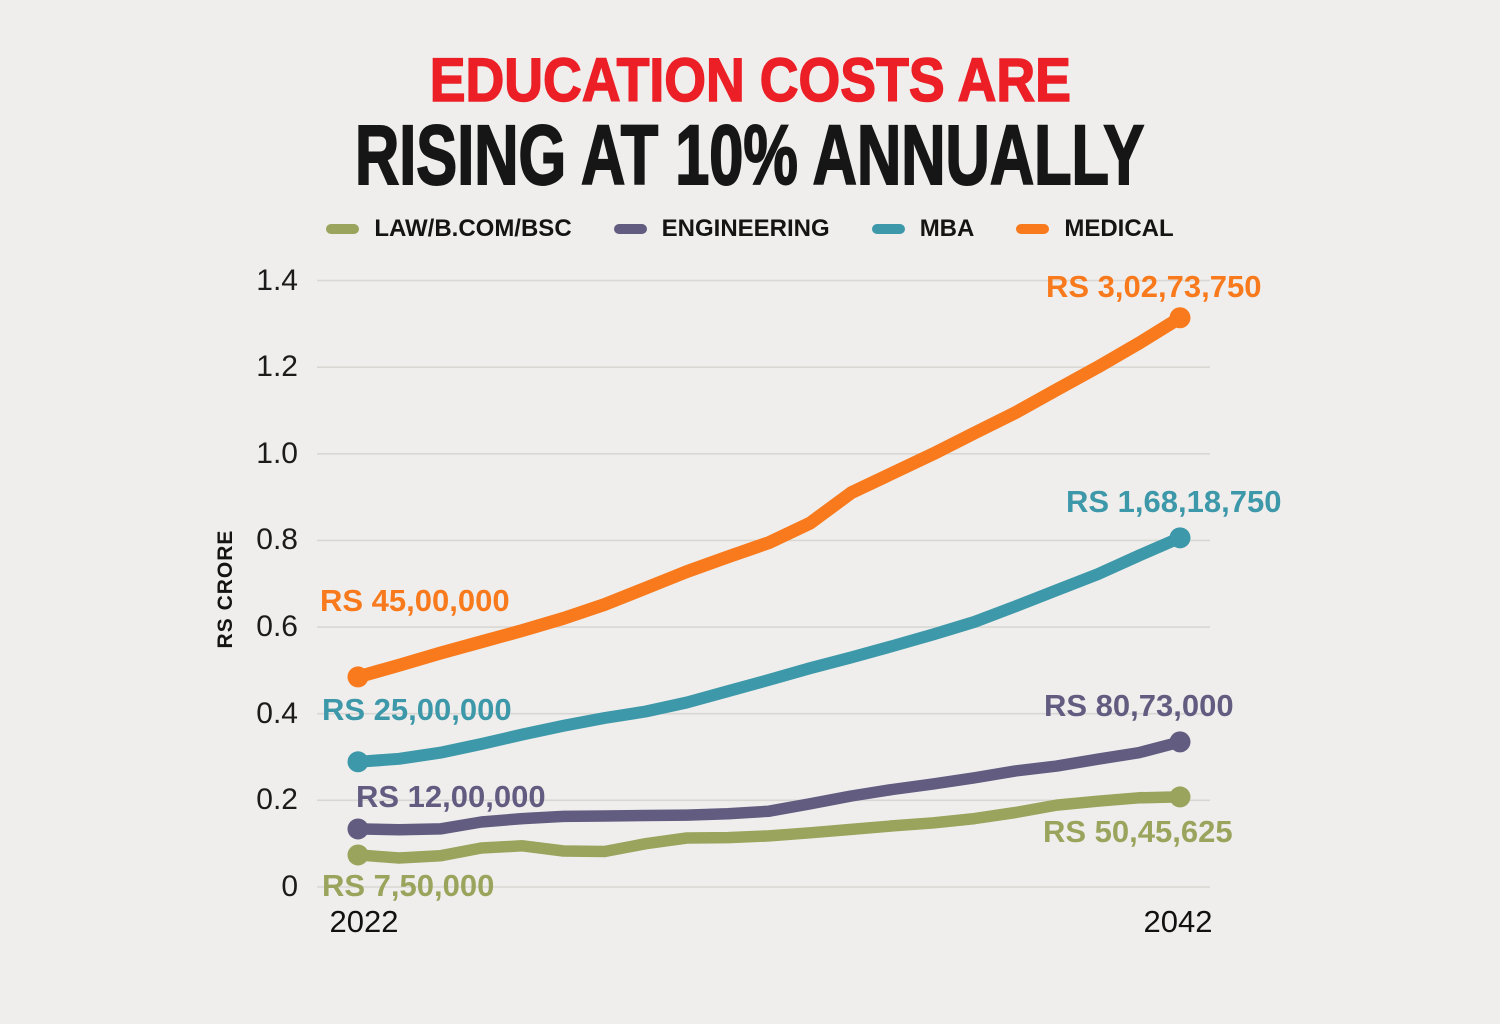 This screenshot has height=1024, width=1500. What do you see at coordinates (451, 796) in the screenshot?
I see `annotation-engineering-start-value: RS 12,00,000` at bounding box center [451, 796].